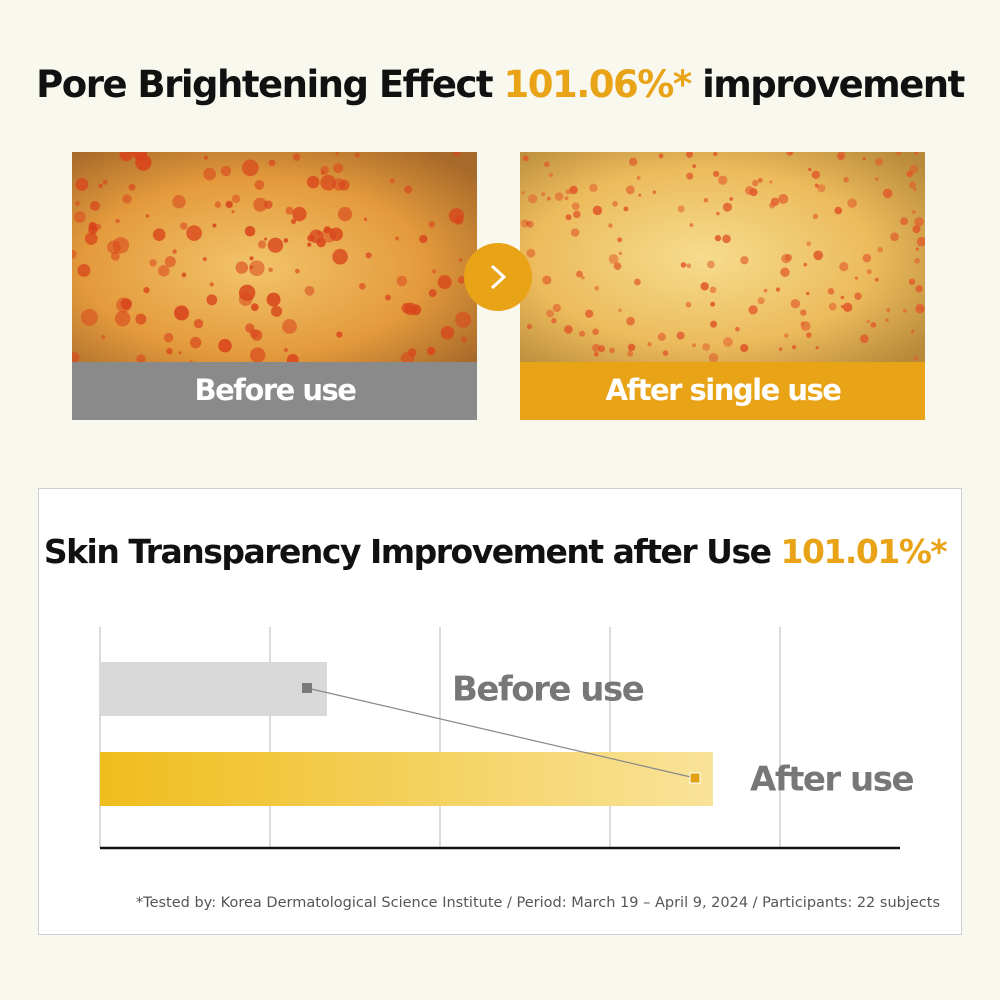  I want to click on after-bar-label: After use, so click(831, 780).